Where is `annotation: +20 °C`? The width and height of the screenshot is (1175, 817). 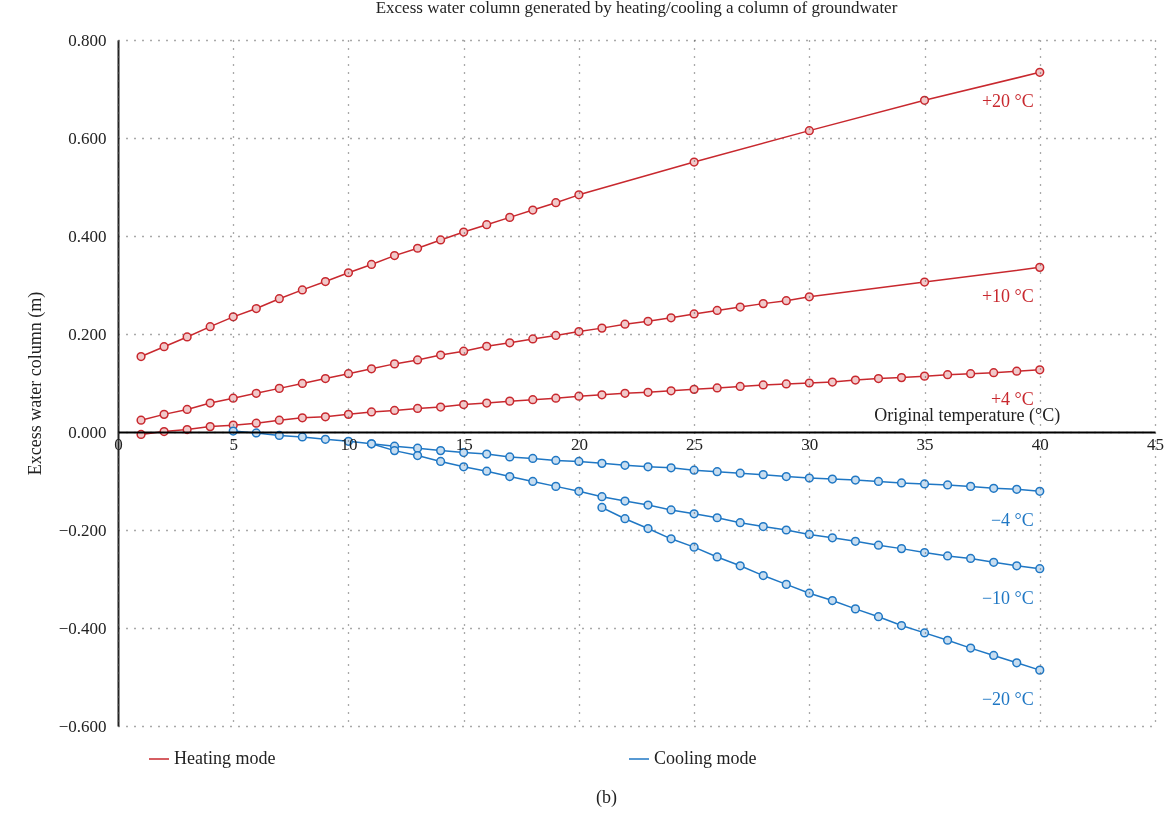 annotation: +20 °C is located at coordinates (1007, 101).